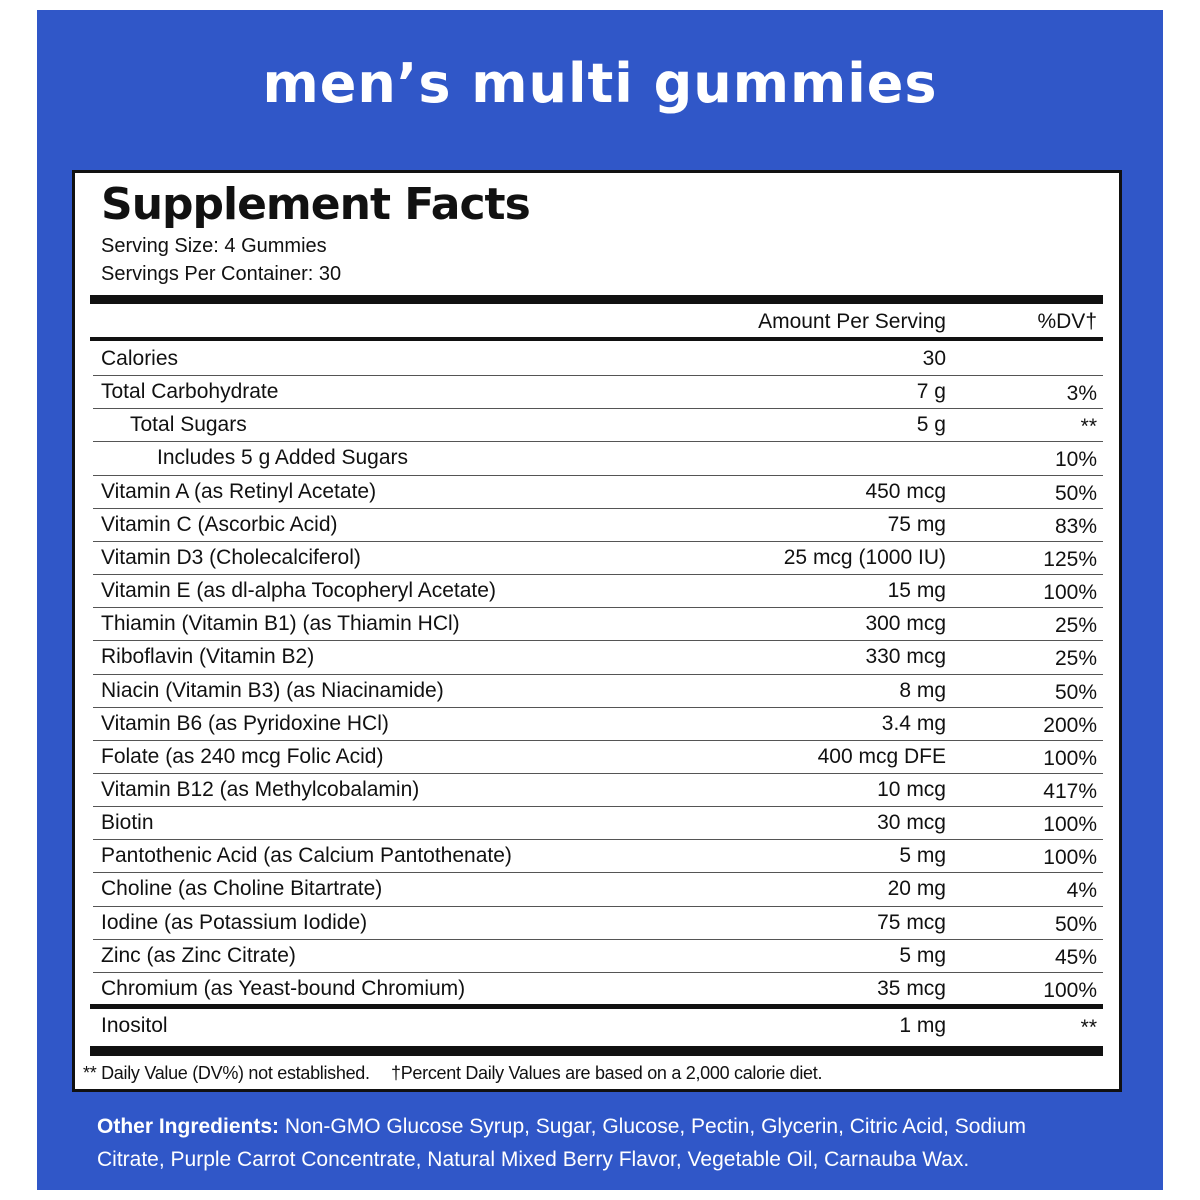 The width and height of the screenshot is (1200, 1200). What do you see at coordinates (922, 690) in the screenshot?
I see `amount: 8 mg` at bounding box center [922, 690].